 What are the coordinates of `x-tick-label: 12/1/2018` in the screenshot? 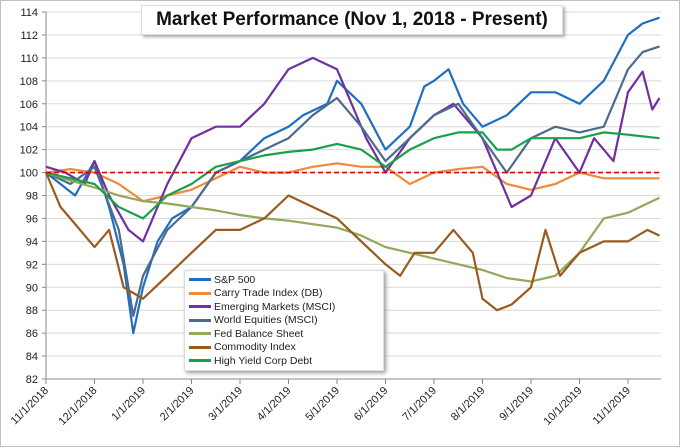 It's located at (78, 406).